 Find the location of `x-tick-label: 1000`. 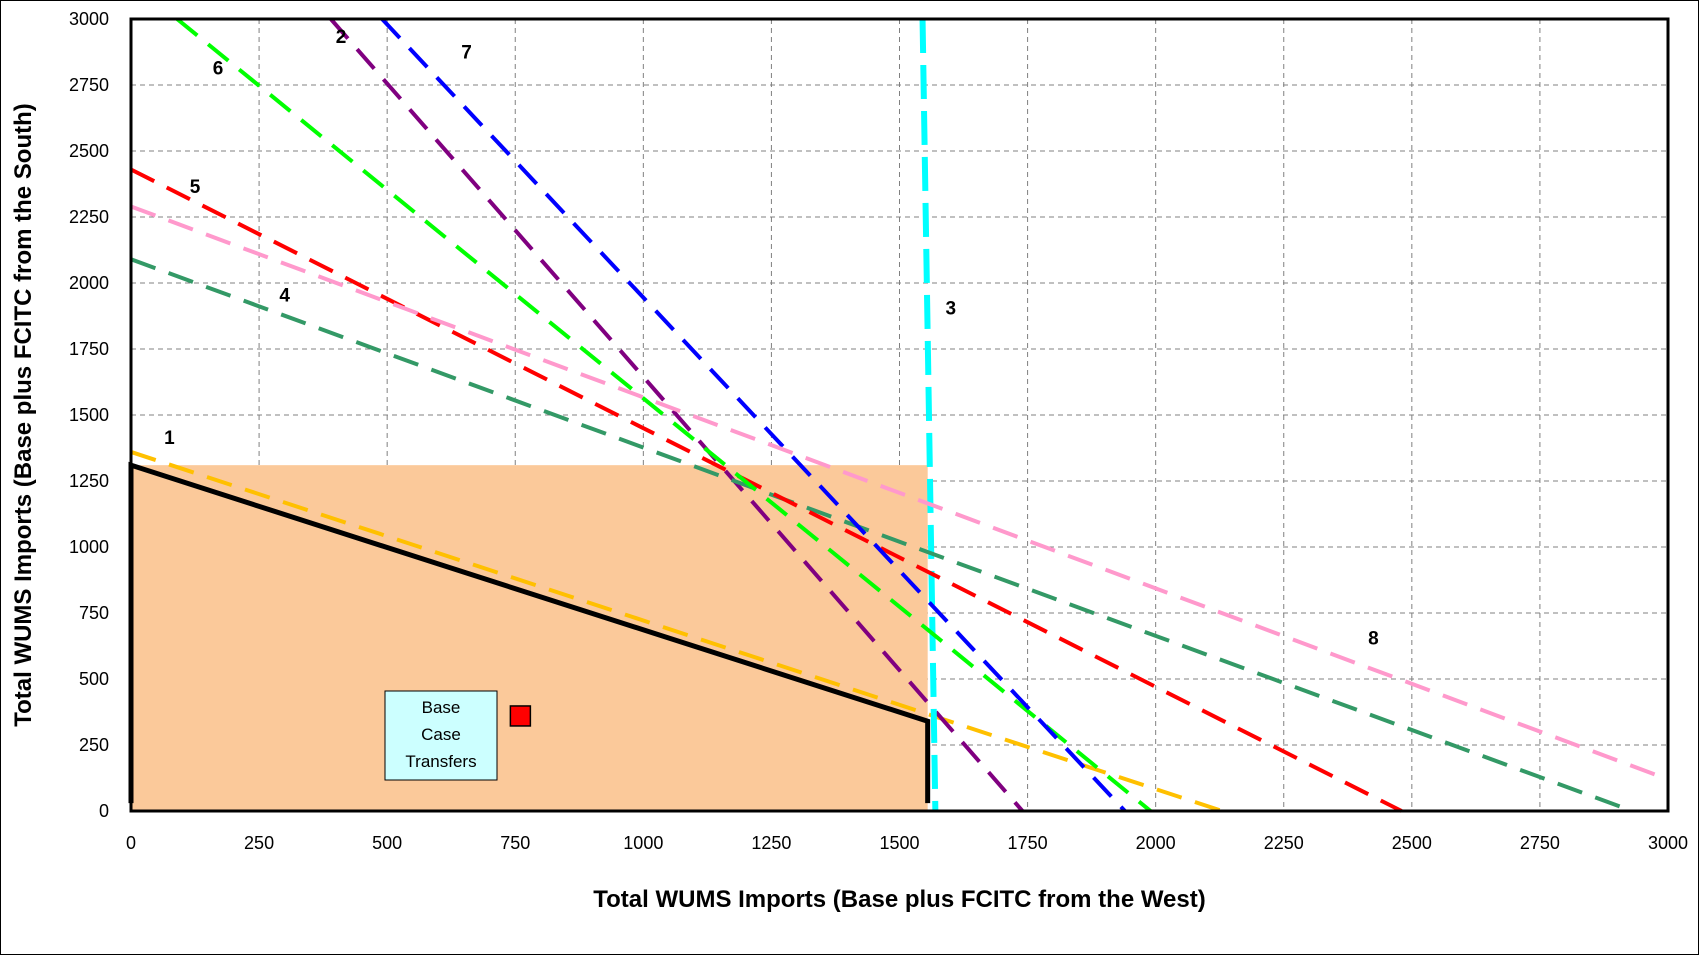

x-tick-label: 1000 is located at coordinates (643, 843).